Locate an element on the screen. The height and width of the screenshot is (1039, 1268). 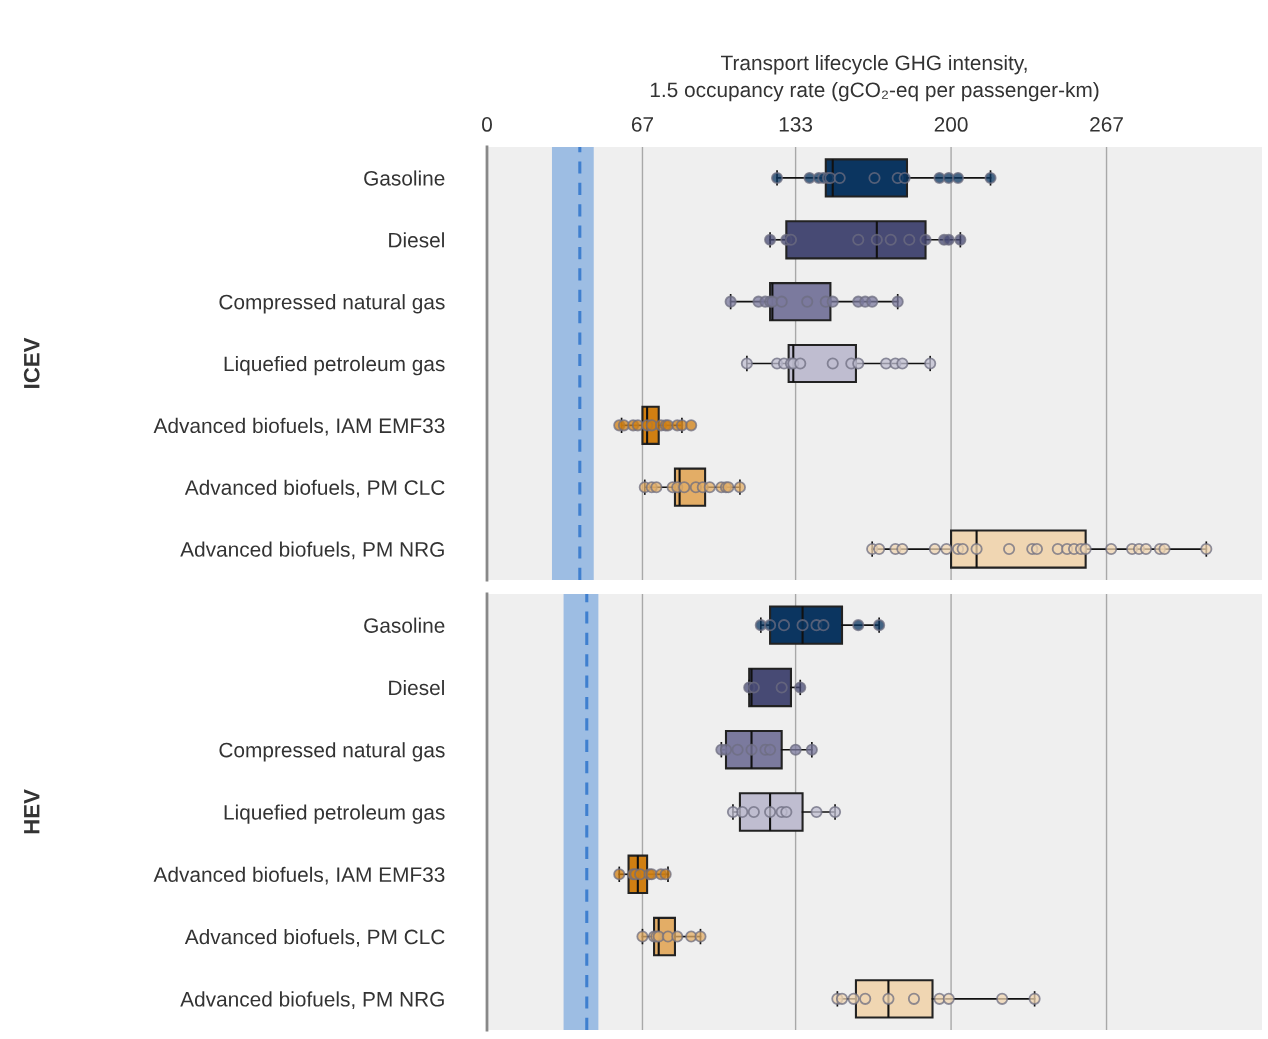
y-axis-title: HEV is located at coordinates (32, 811).